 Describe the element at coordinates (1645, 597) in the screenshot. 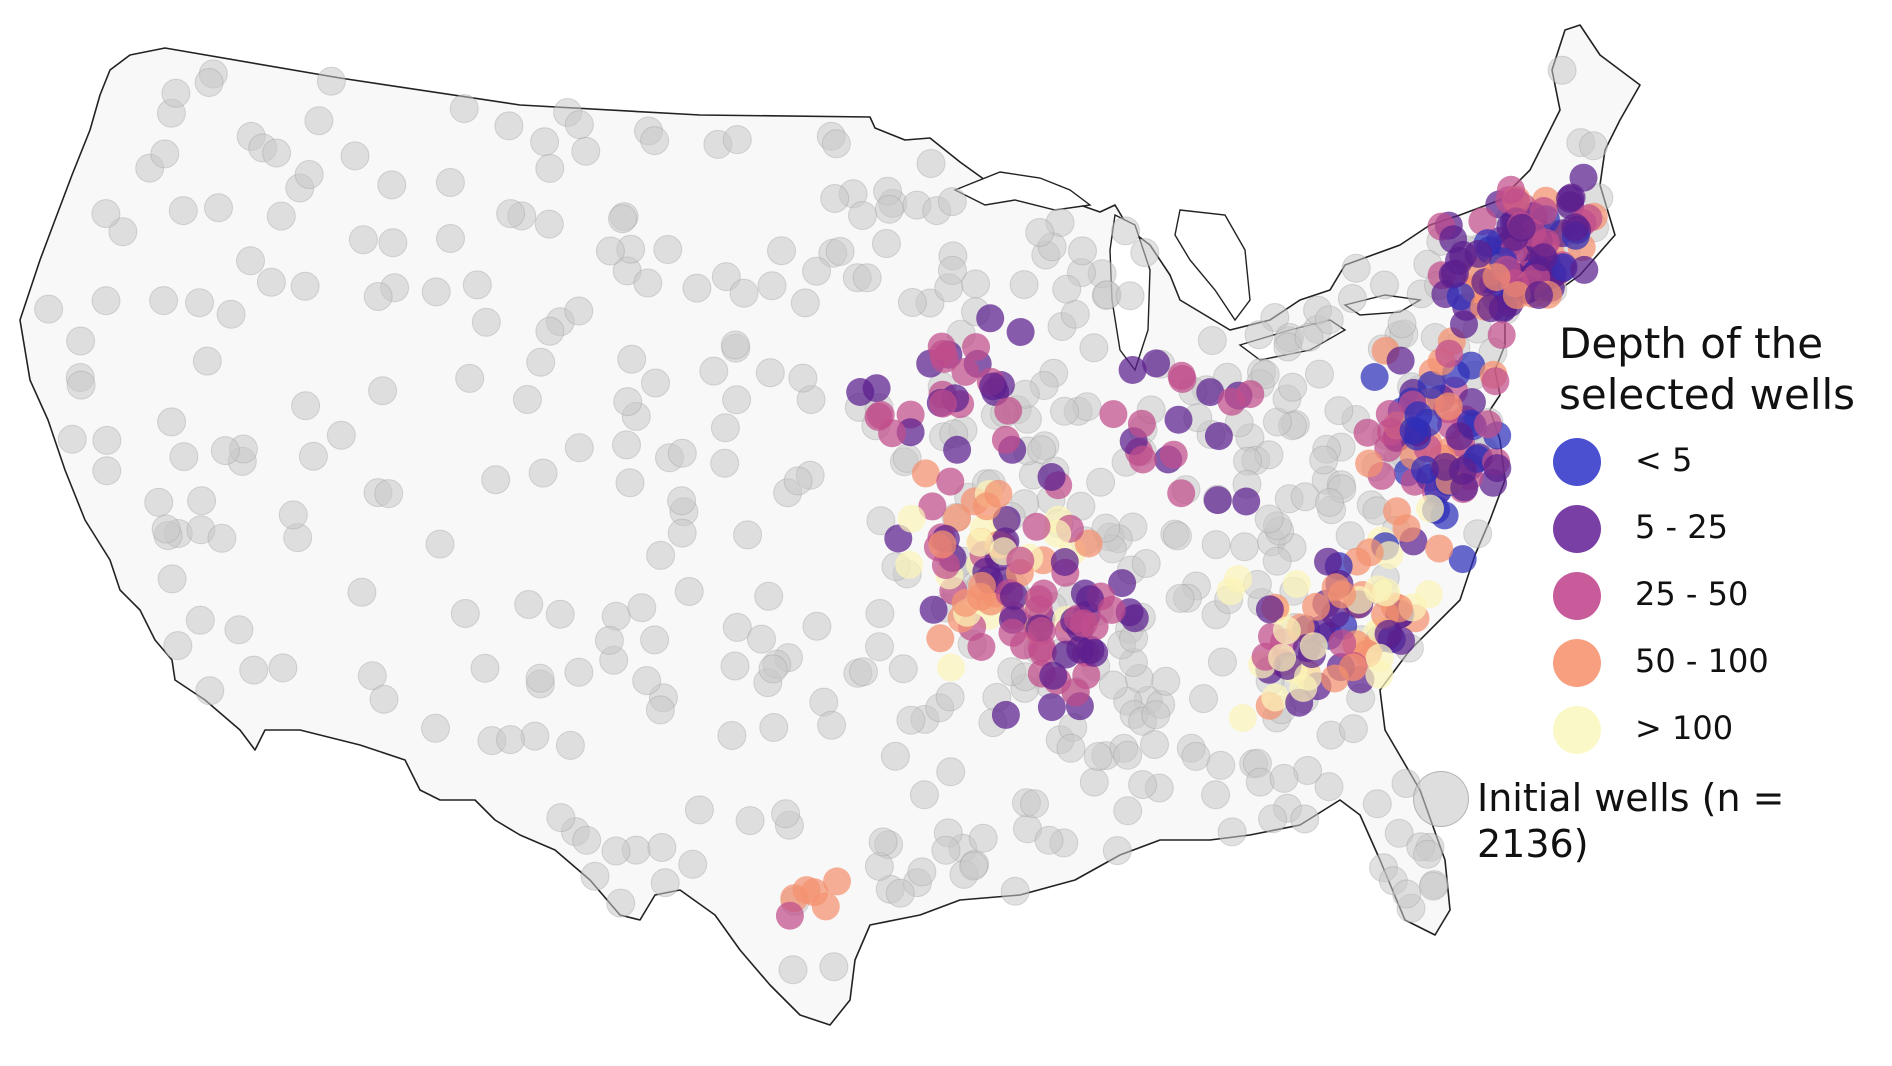

I see `legend-item-25-50: 25 - 50` at that location.